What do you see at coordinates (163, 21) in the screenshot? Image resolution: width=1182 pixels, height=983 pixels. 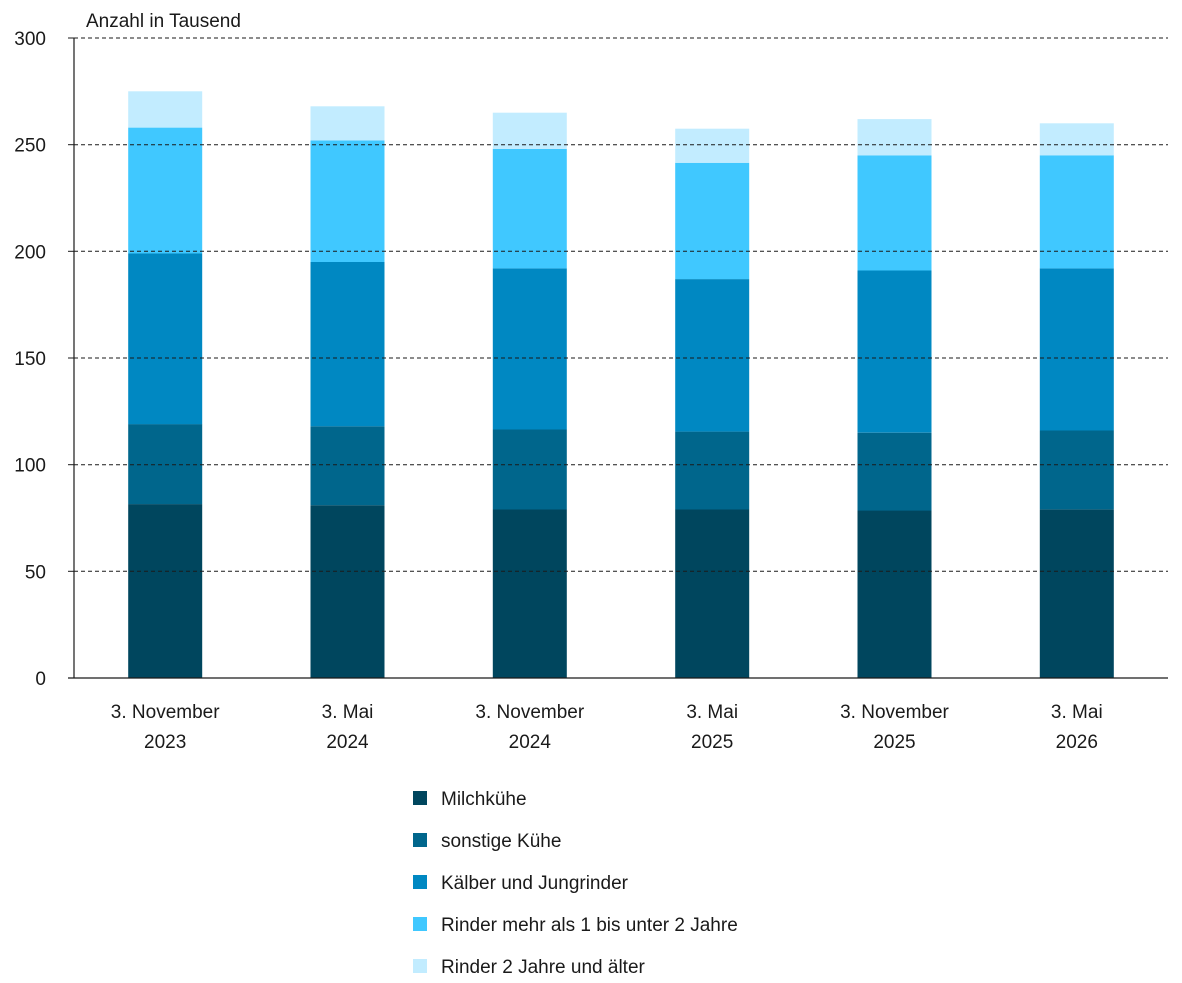 I see `y-axis-title: Anzahl in Tausend` at bounding box center [163, 21].